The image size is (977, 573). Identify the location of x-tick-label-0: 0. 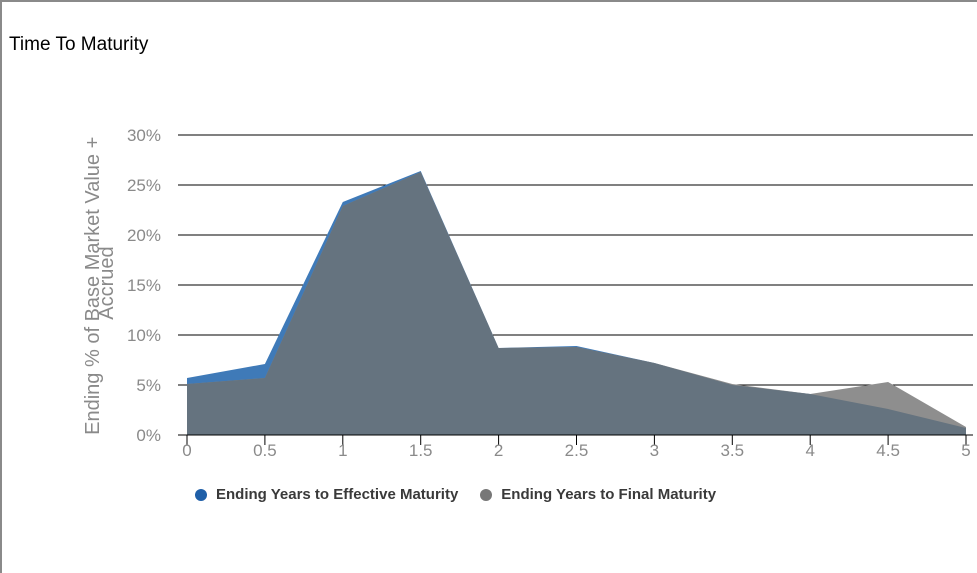
(186, 450).